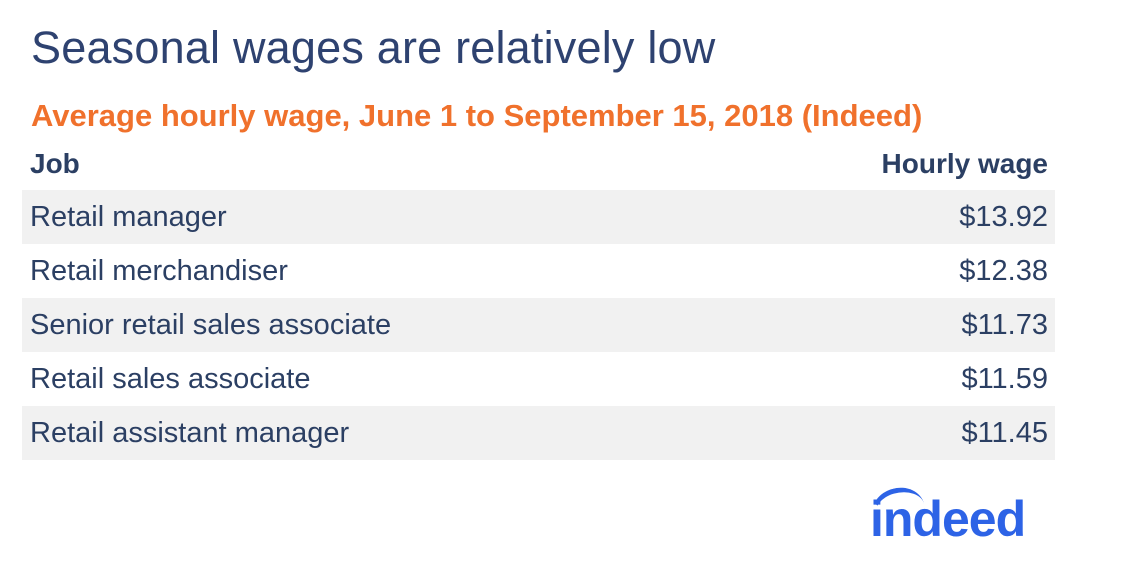 The width and height of the screenshot is (1121, 577). I want to click on column-header-hourly-wage: Hourly wage, so click(964, 163).